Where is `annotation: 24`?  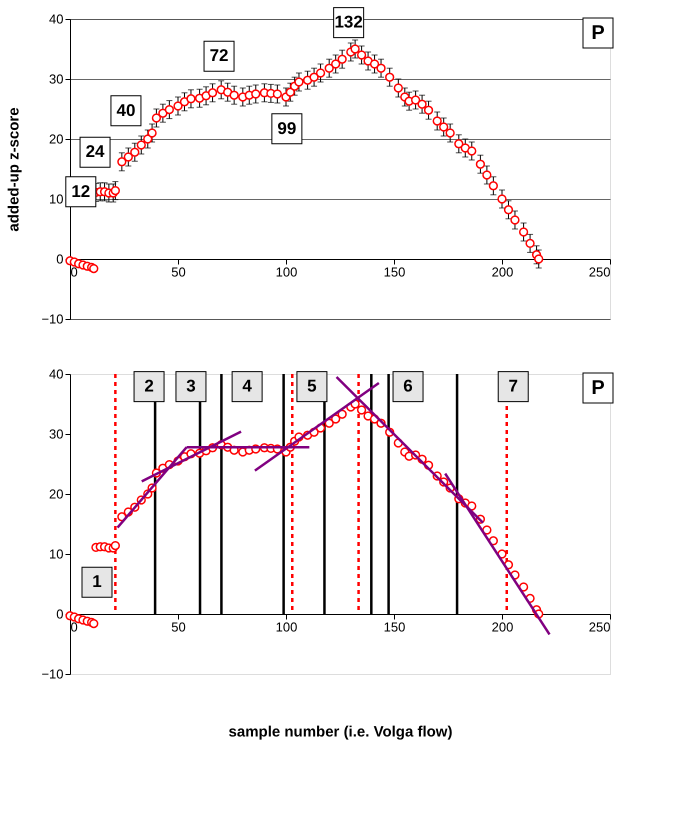 annotation: 24 is located at coordinates (96, 152).